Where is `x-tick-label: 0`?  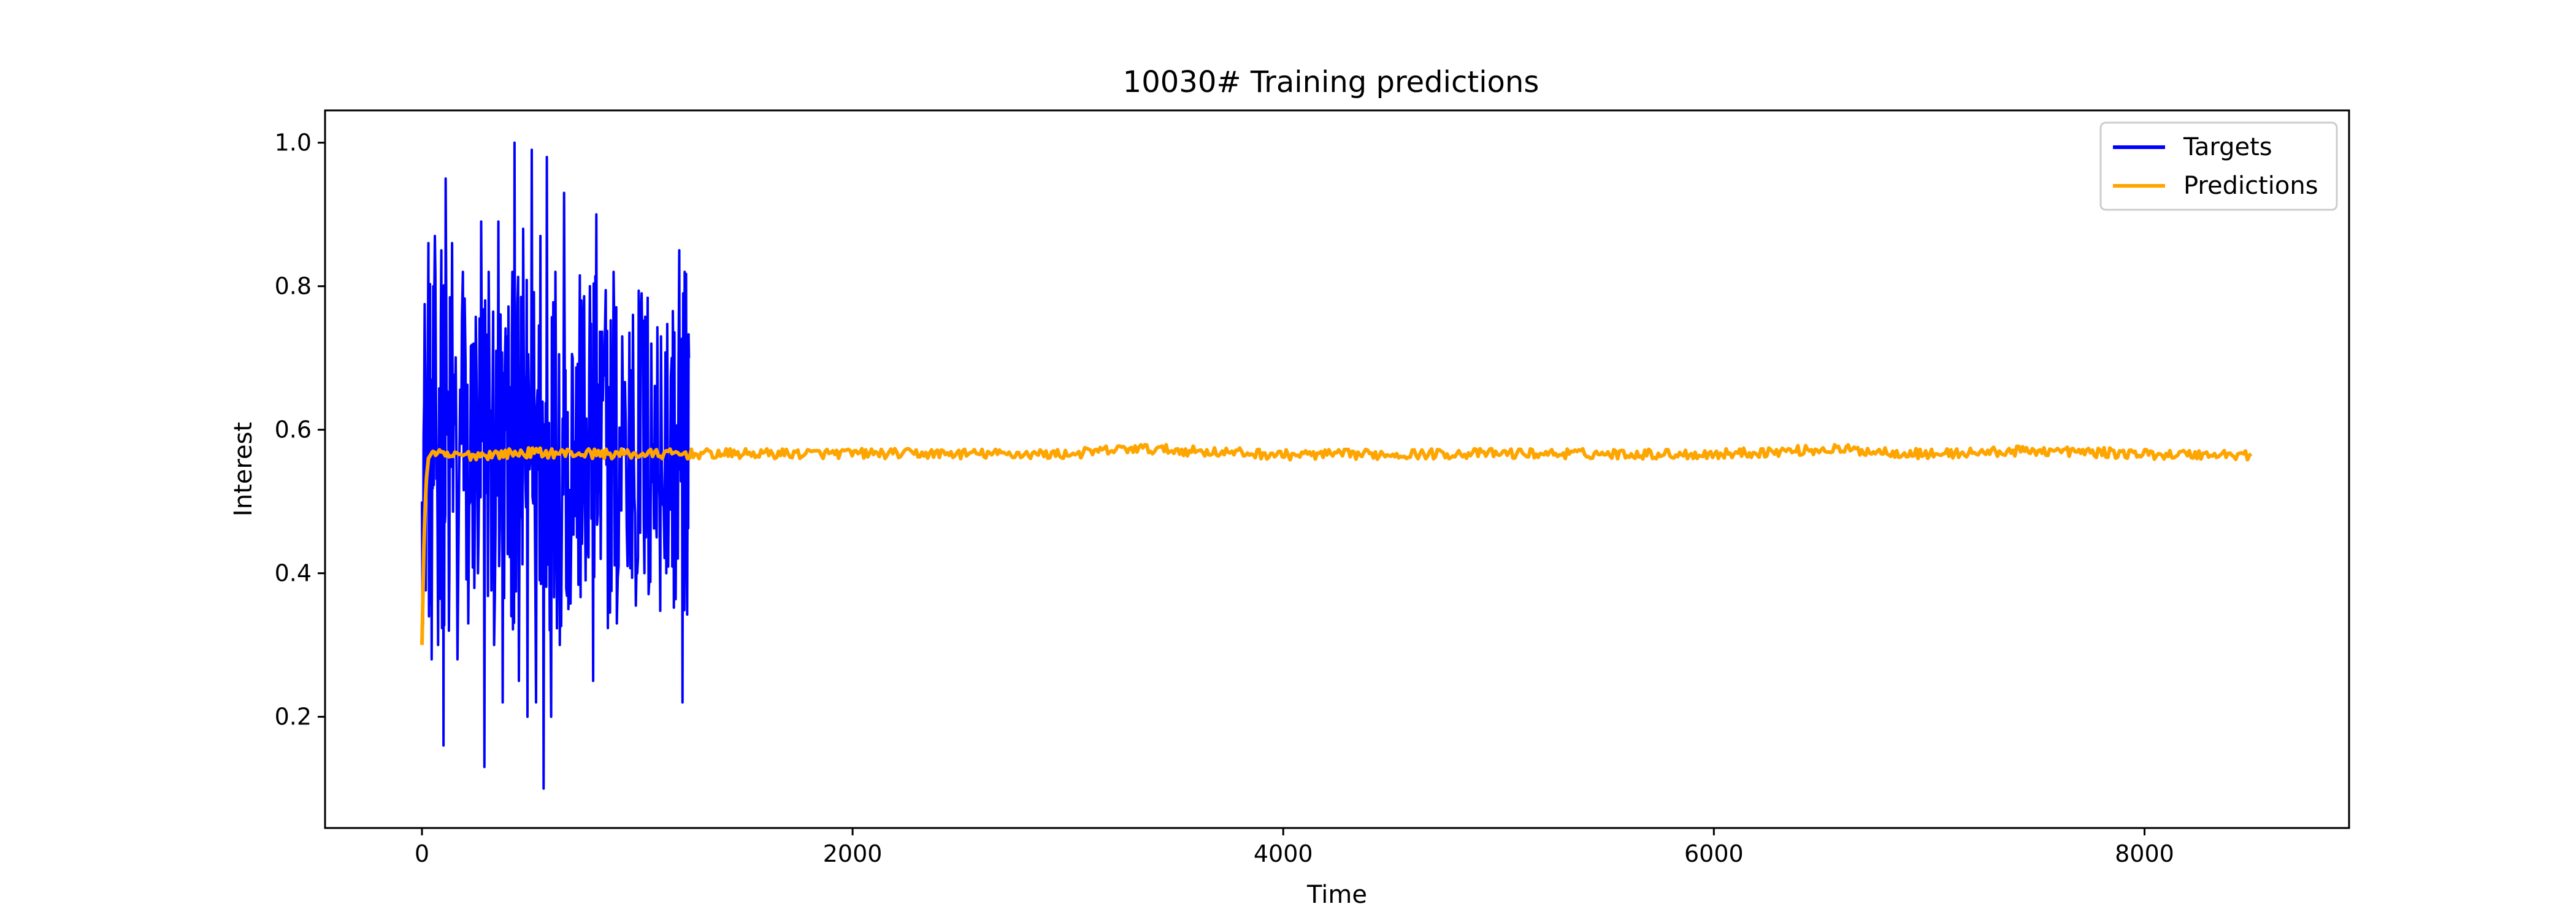
x-tick-label: 0 is located at coordinates (422, 853).